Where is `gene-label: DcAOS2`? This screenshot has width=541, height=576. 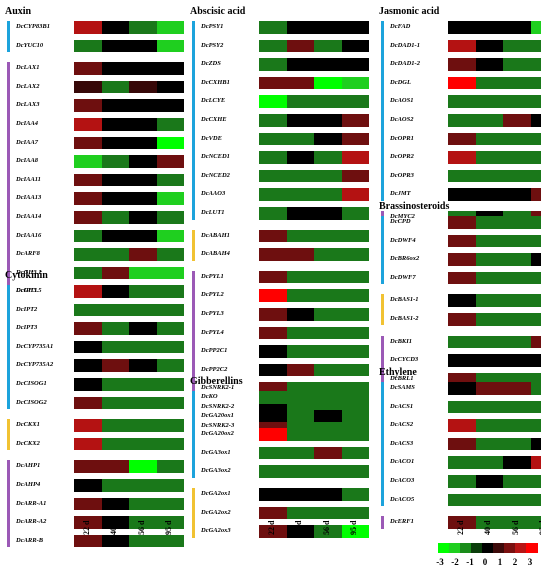 gene-label: DcAOS2 is located at coordinates (402, 119).